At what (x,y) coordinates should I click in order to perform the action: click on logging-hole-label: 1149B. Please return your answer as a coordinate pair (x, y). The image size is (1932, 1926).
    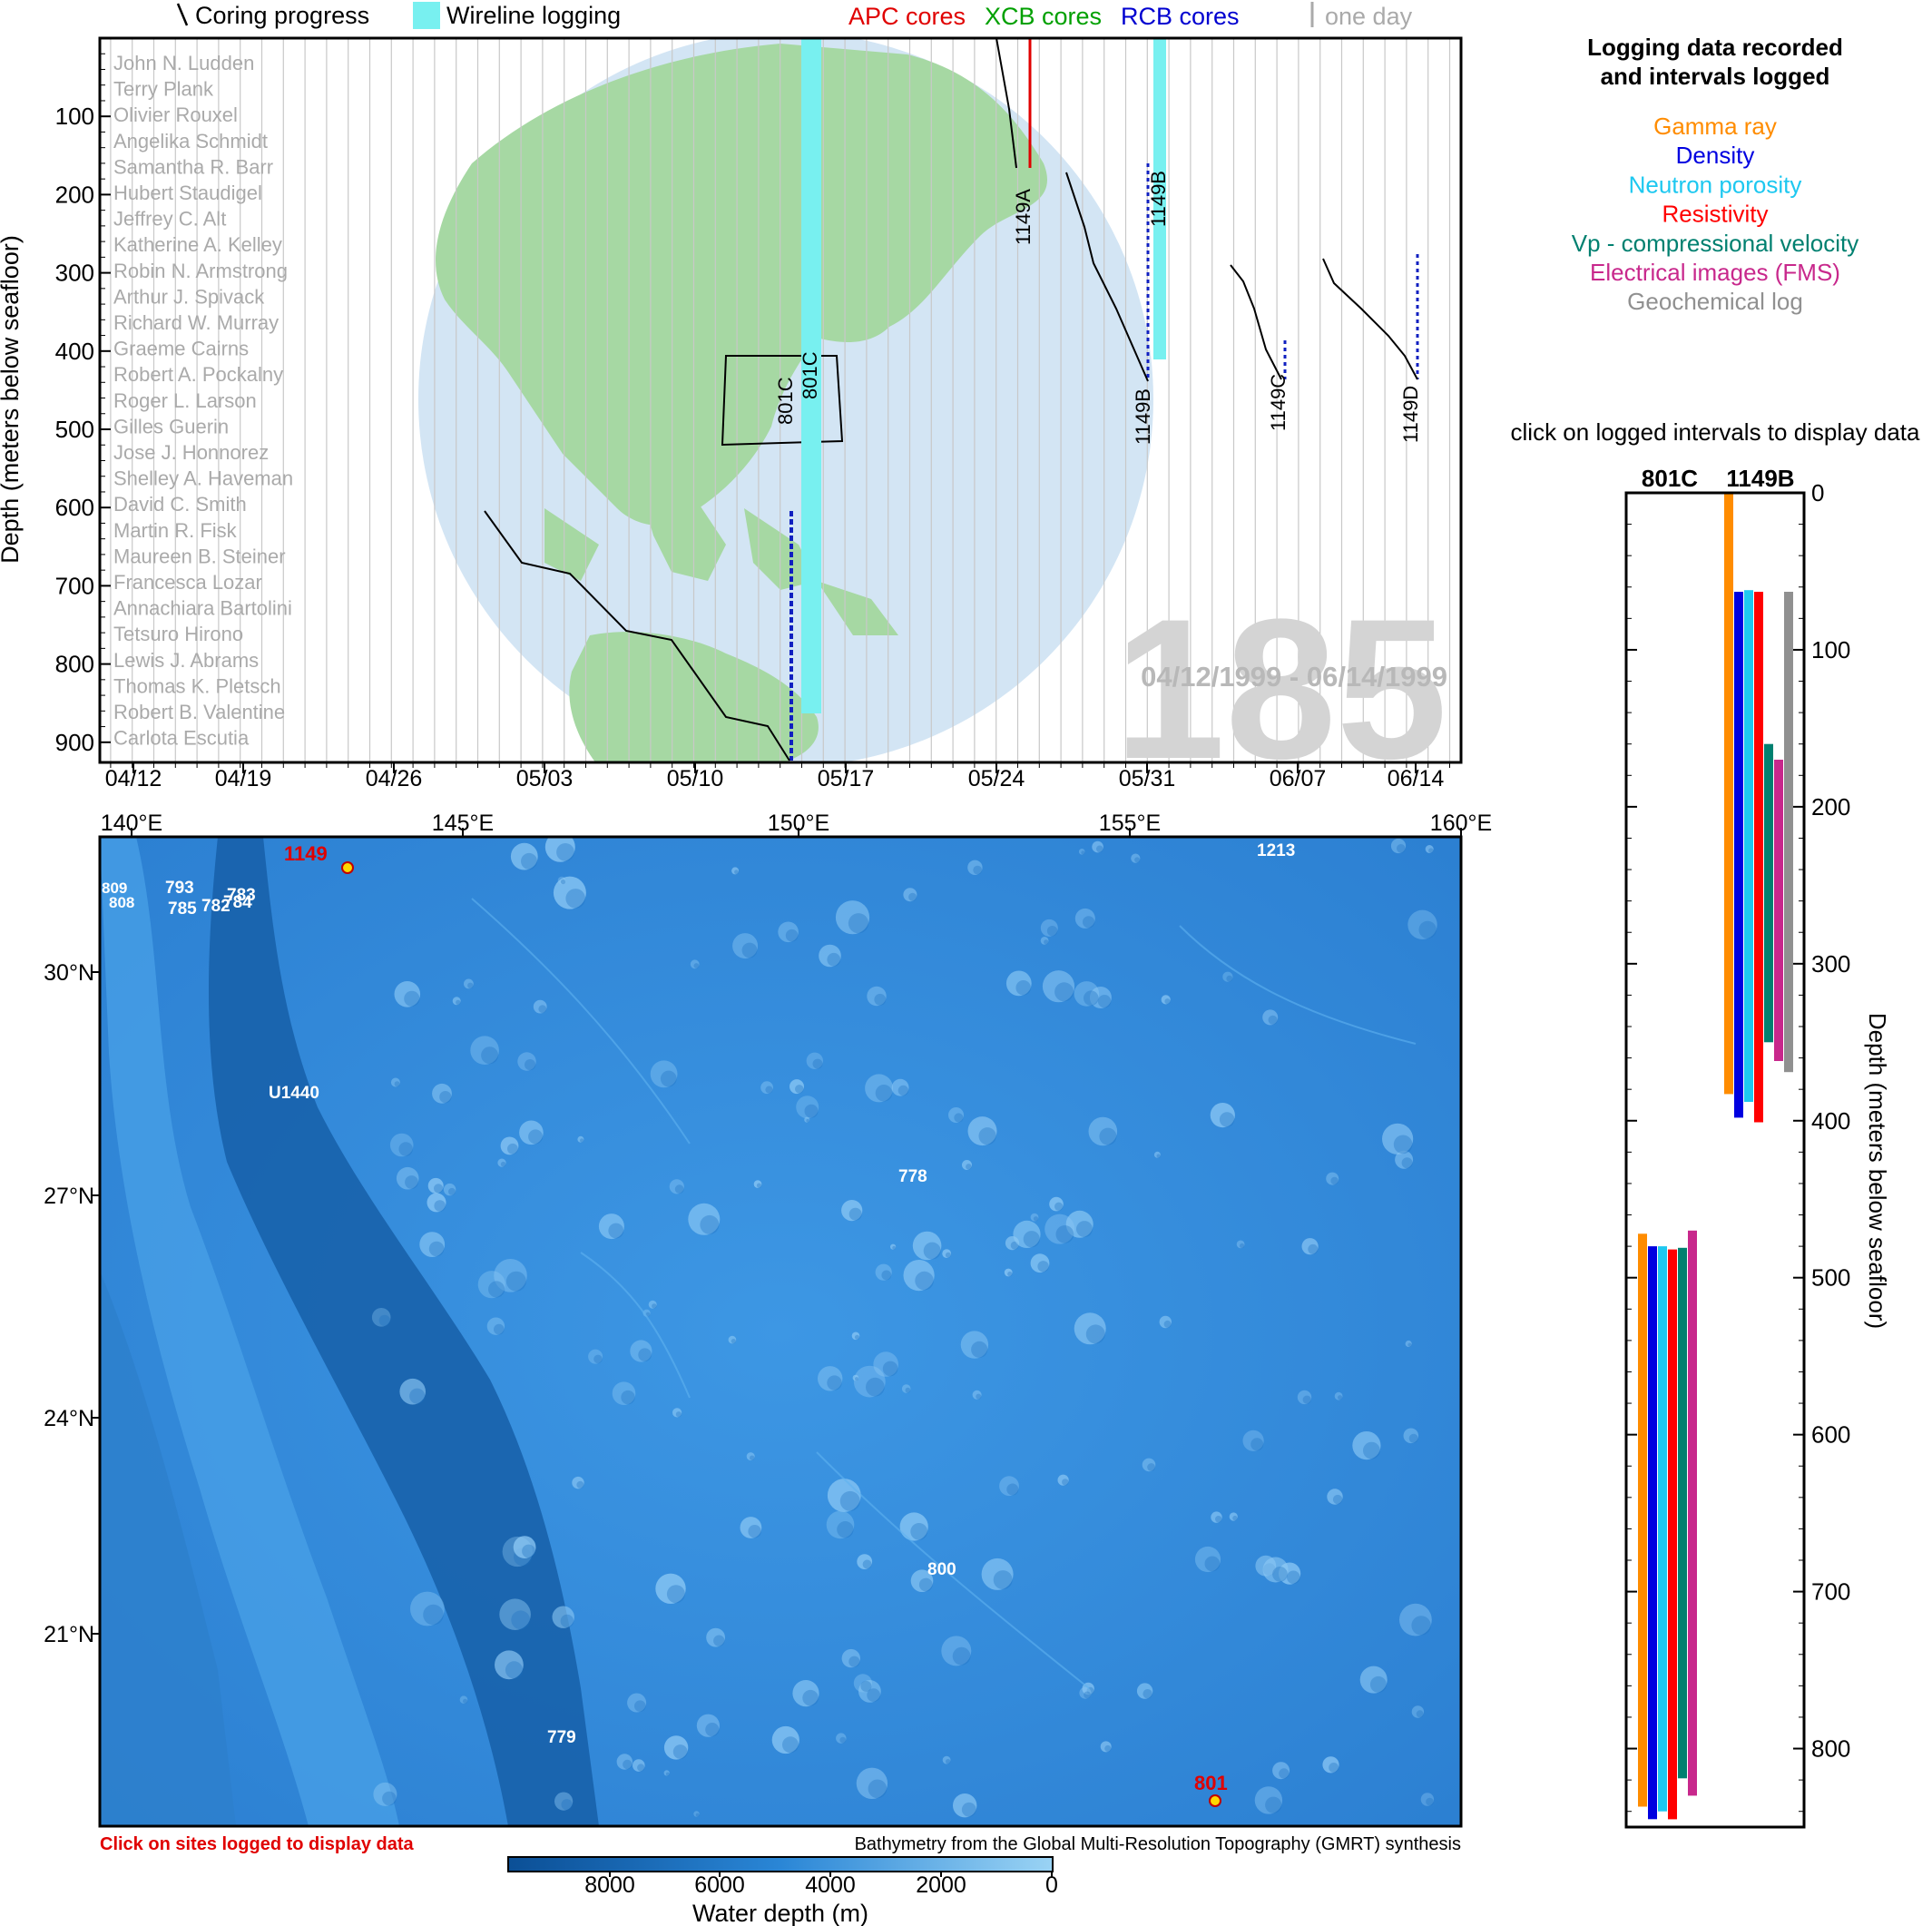
    Looking at the image, I should click on (1760, 478).